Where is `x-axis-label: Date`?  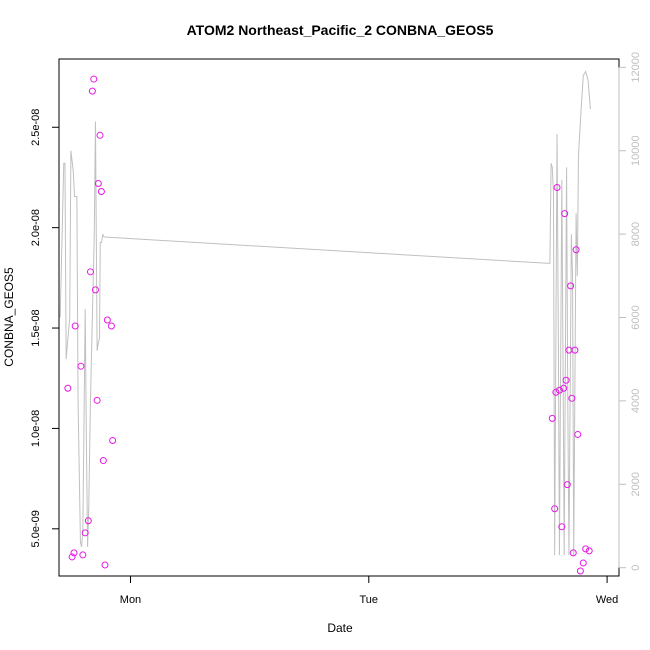 x-axis-label: Date is located at coordinates (340, 628).